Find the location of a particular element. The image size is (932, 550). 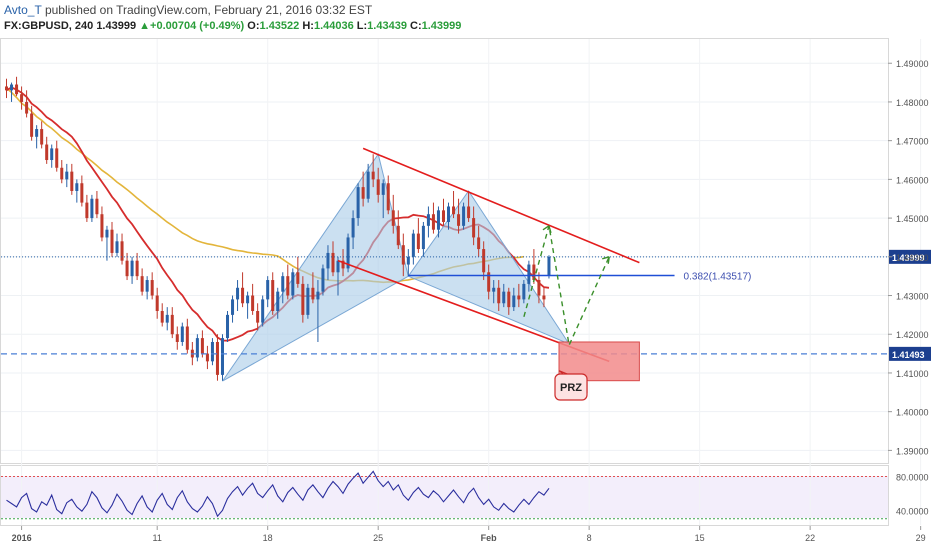

time-tick-label: 29 is located at coordinates (921, 538).